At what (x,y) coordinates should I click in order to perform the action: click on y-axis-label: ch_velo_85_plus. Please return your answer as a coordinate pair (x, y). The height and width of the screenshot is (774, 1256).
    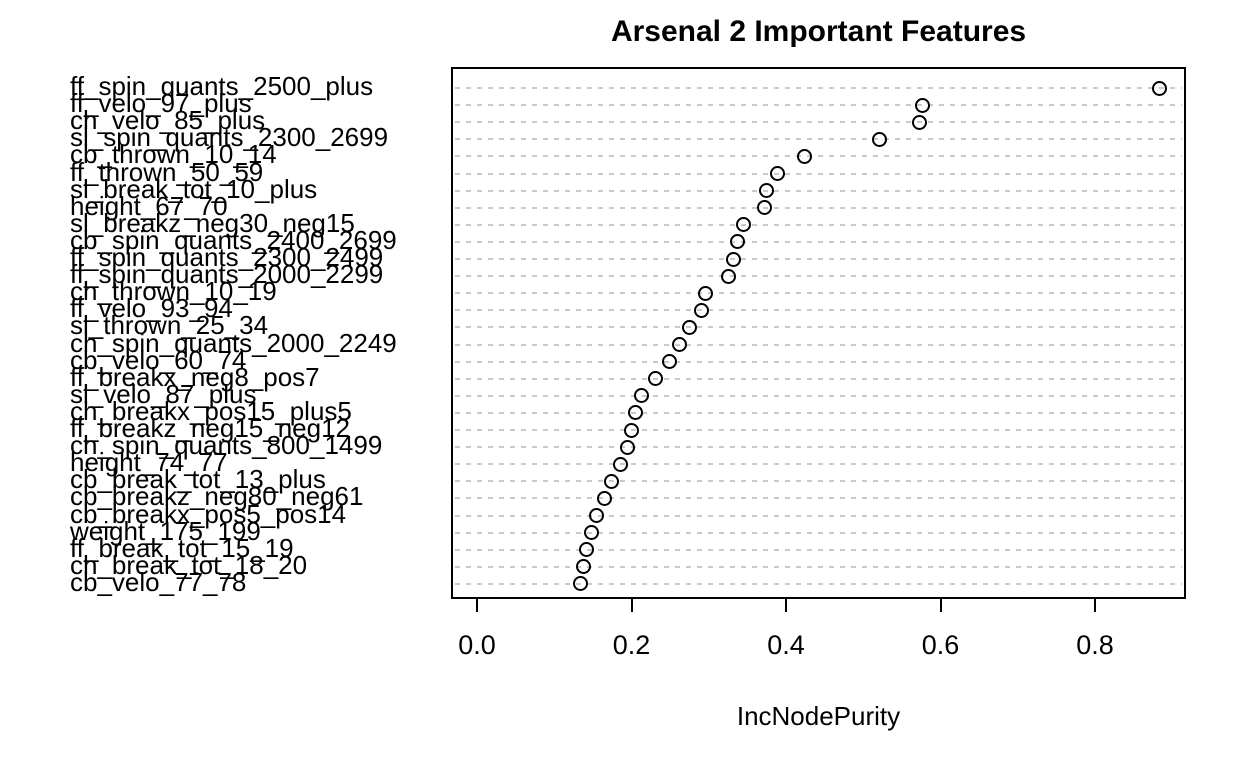
    Looking at the image, I should click on (168, 120).